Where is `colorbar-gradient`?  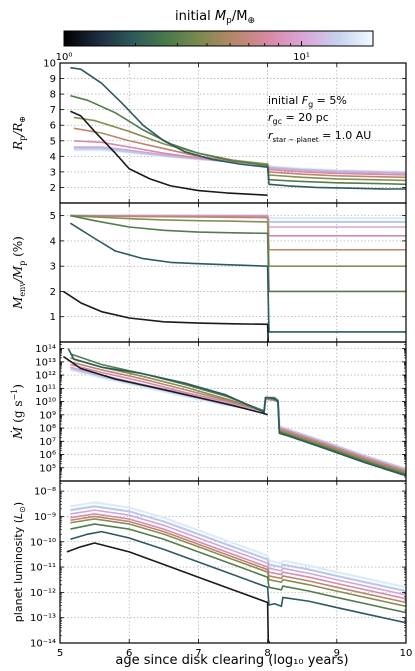
colorbar-gradient is located at coordinates (218, 38).